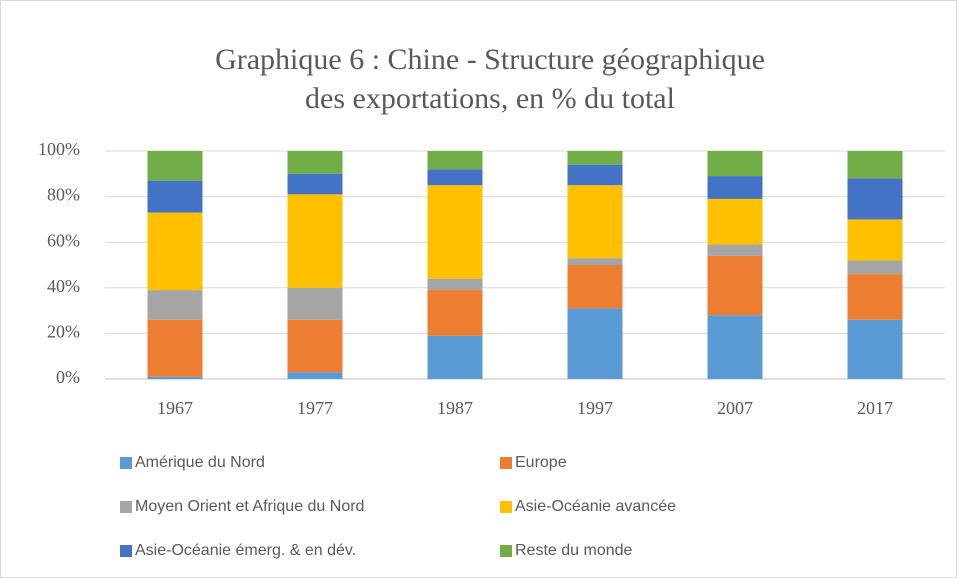 Image resolution: width=958 pixels, height=578 pixels. What do you see at coordinates (574, 550) in the screenshot?
I see `legend-label: Reste du monde` at bounding box center [574, 550].